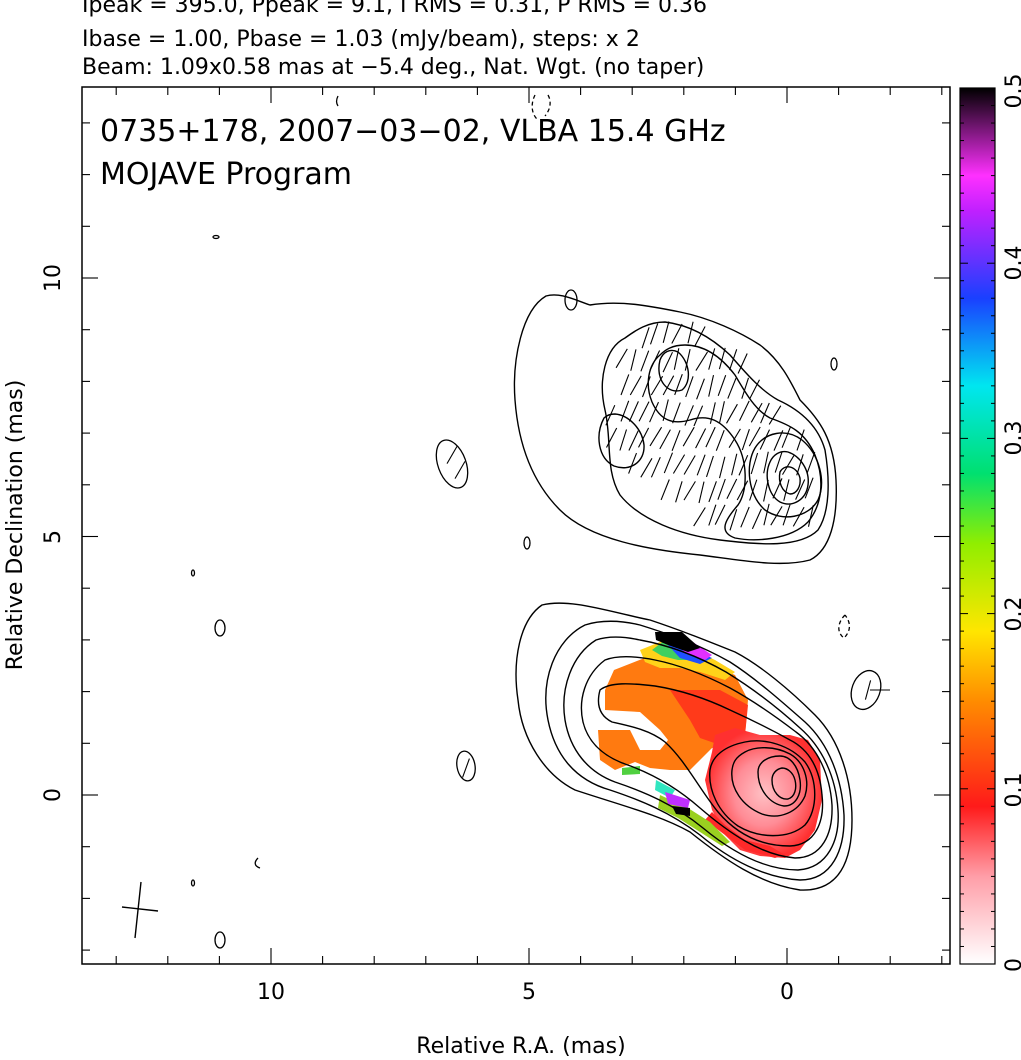 This screenshot has width=1021, height=1060. I want to click on colorbar-tick-label-0.1: 0.1, so click(1011, 790).